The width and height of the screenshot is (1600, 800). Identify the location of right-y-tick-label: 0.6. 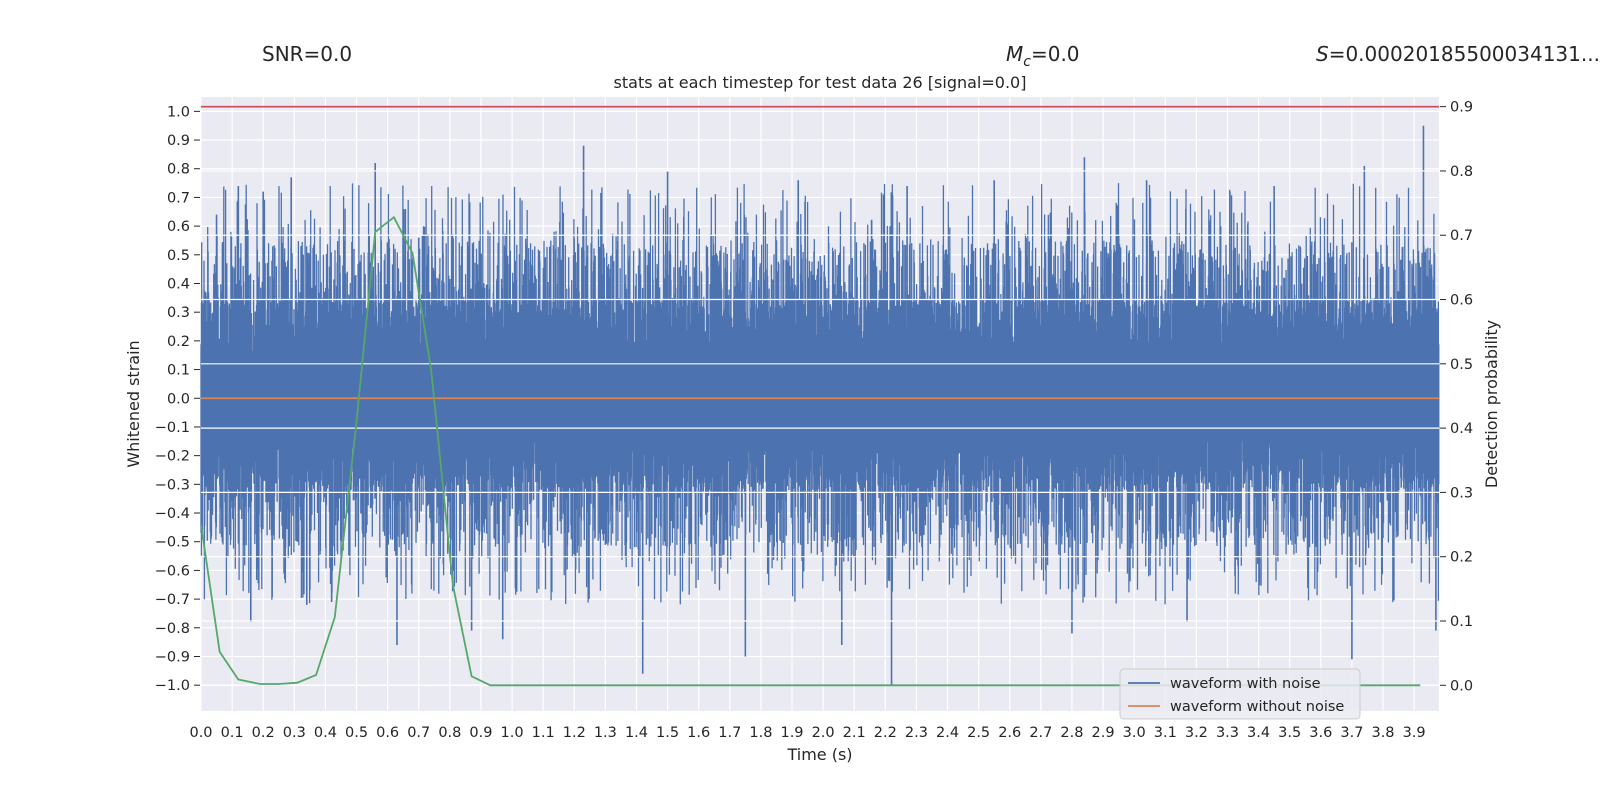
(1461, 301).